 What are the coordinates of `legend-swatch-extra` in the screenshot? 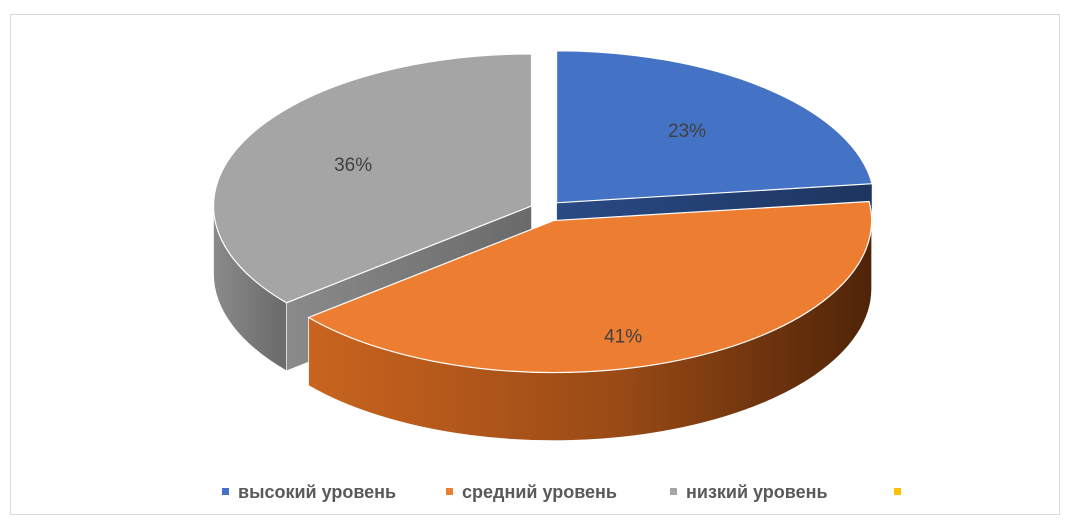 It's located at (897, 491).